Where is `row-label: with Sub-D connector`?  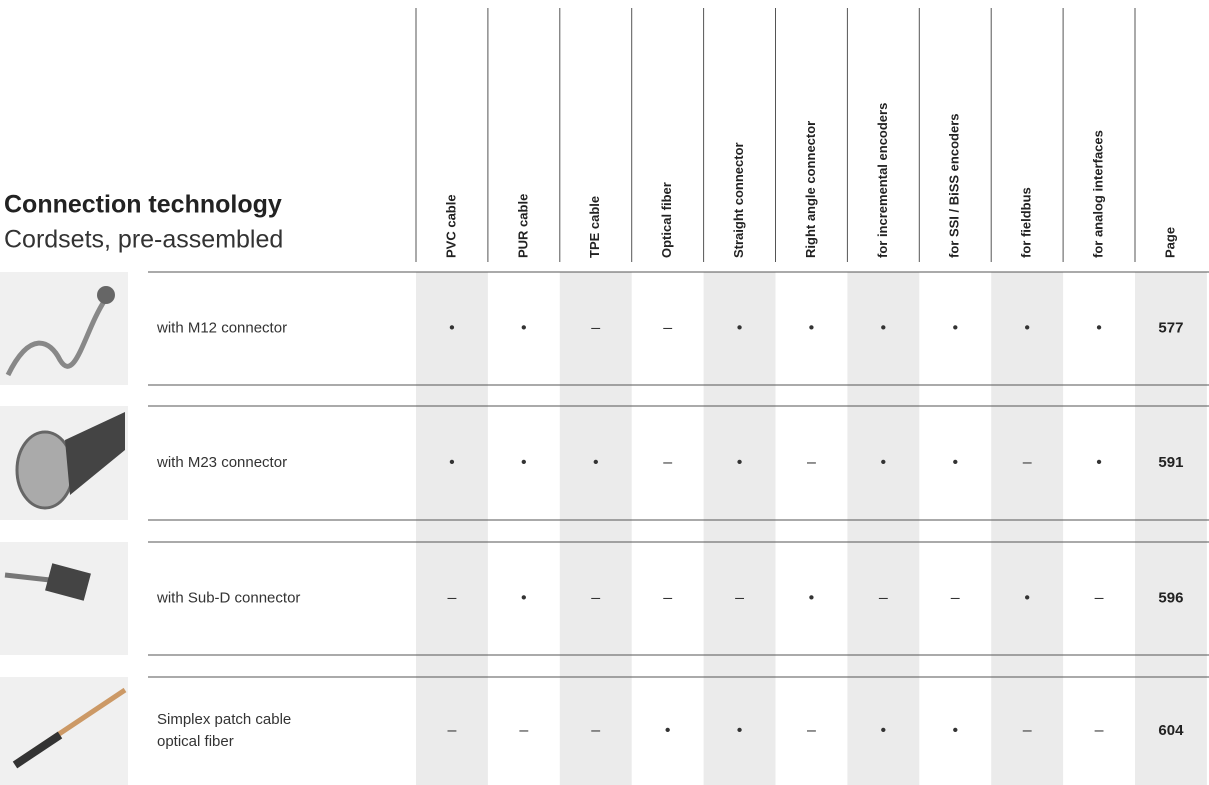 row-label: with Sub-D connector is located at coordinates (228, 597).